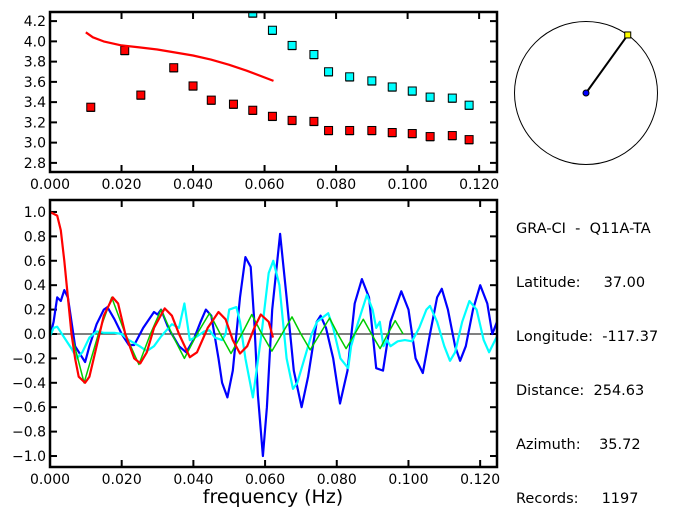 This screenshot has width=690, height=526. I want to click on y-tick-label: 3.4, so click(35, 103).